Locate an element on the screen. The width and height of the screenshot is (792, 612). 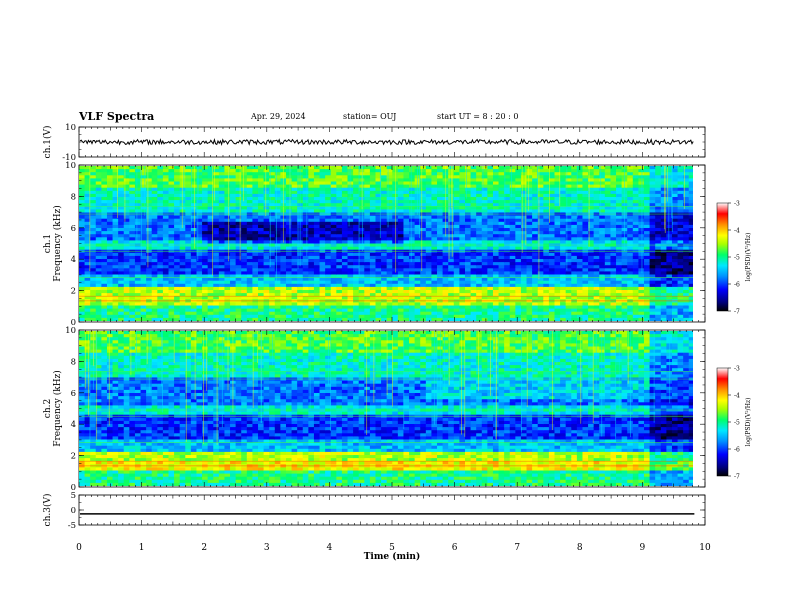
y-axis-label: ch.1 is located at coordinates (48, 243).